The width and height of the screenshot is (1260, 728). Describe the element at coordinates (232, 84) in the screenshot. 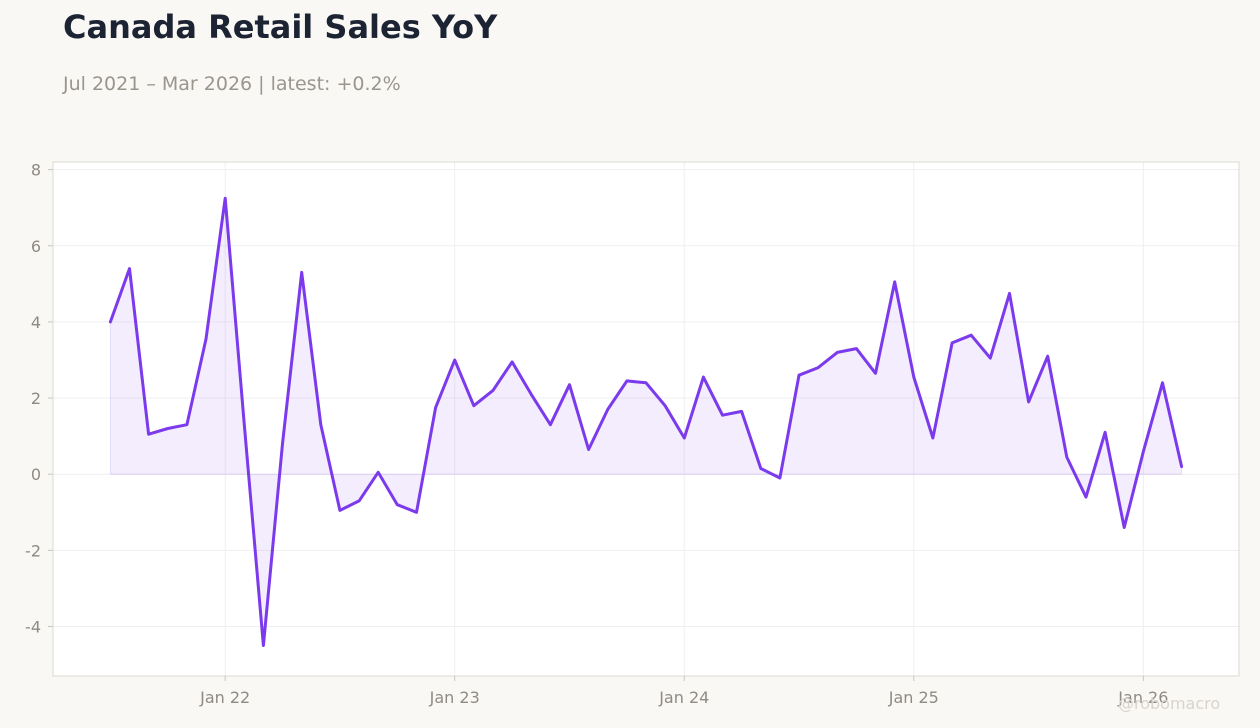

I see `chart-subtitle: Jul 2021 – Mar 2026 | latest: +0.2%` at that location.